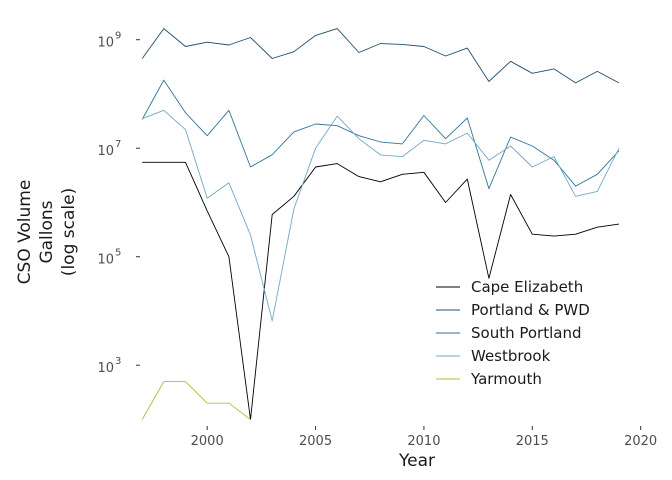 The height and width of the screenshot is (480, 672). I want to click on x-tick-label: 2020, so click(640, 441).